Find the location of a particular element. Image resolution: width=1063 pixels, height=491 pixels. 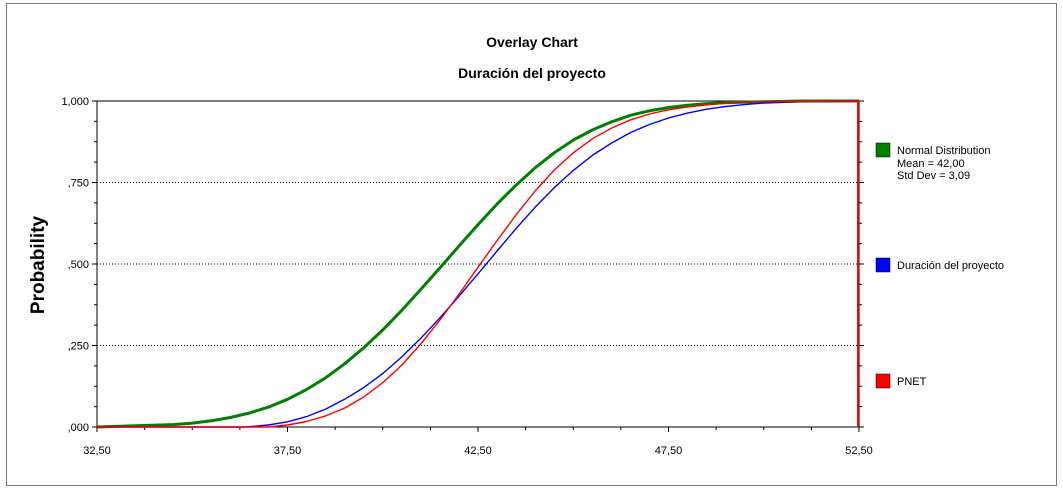

x-tick-label-4: 52,50 is located at coordinates (859, 451).